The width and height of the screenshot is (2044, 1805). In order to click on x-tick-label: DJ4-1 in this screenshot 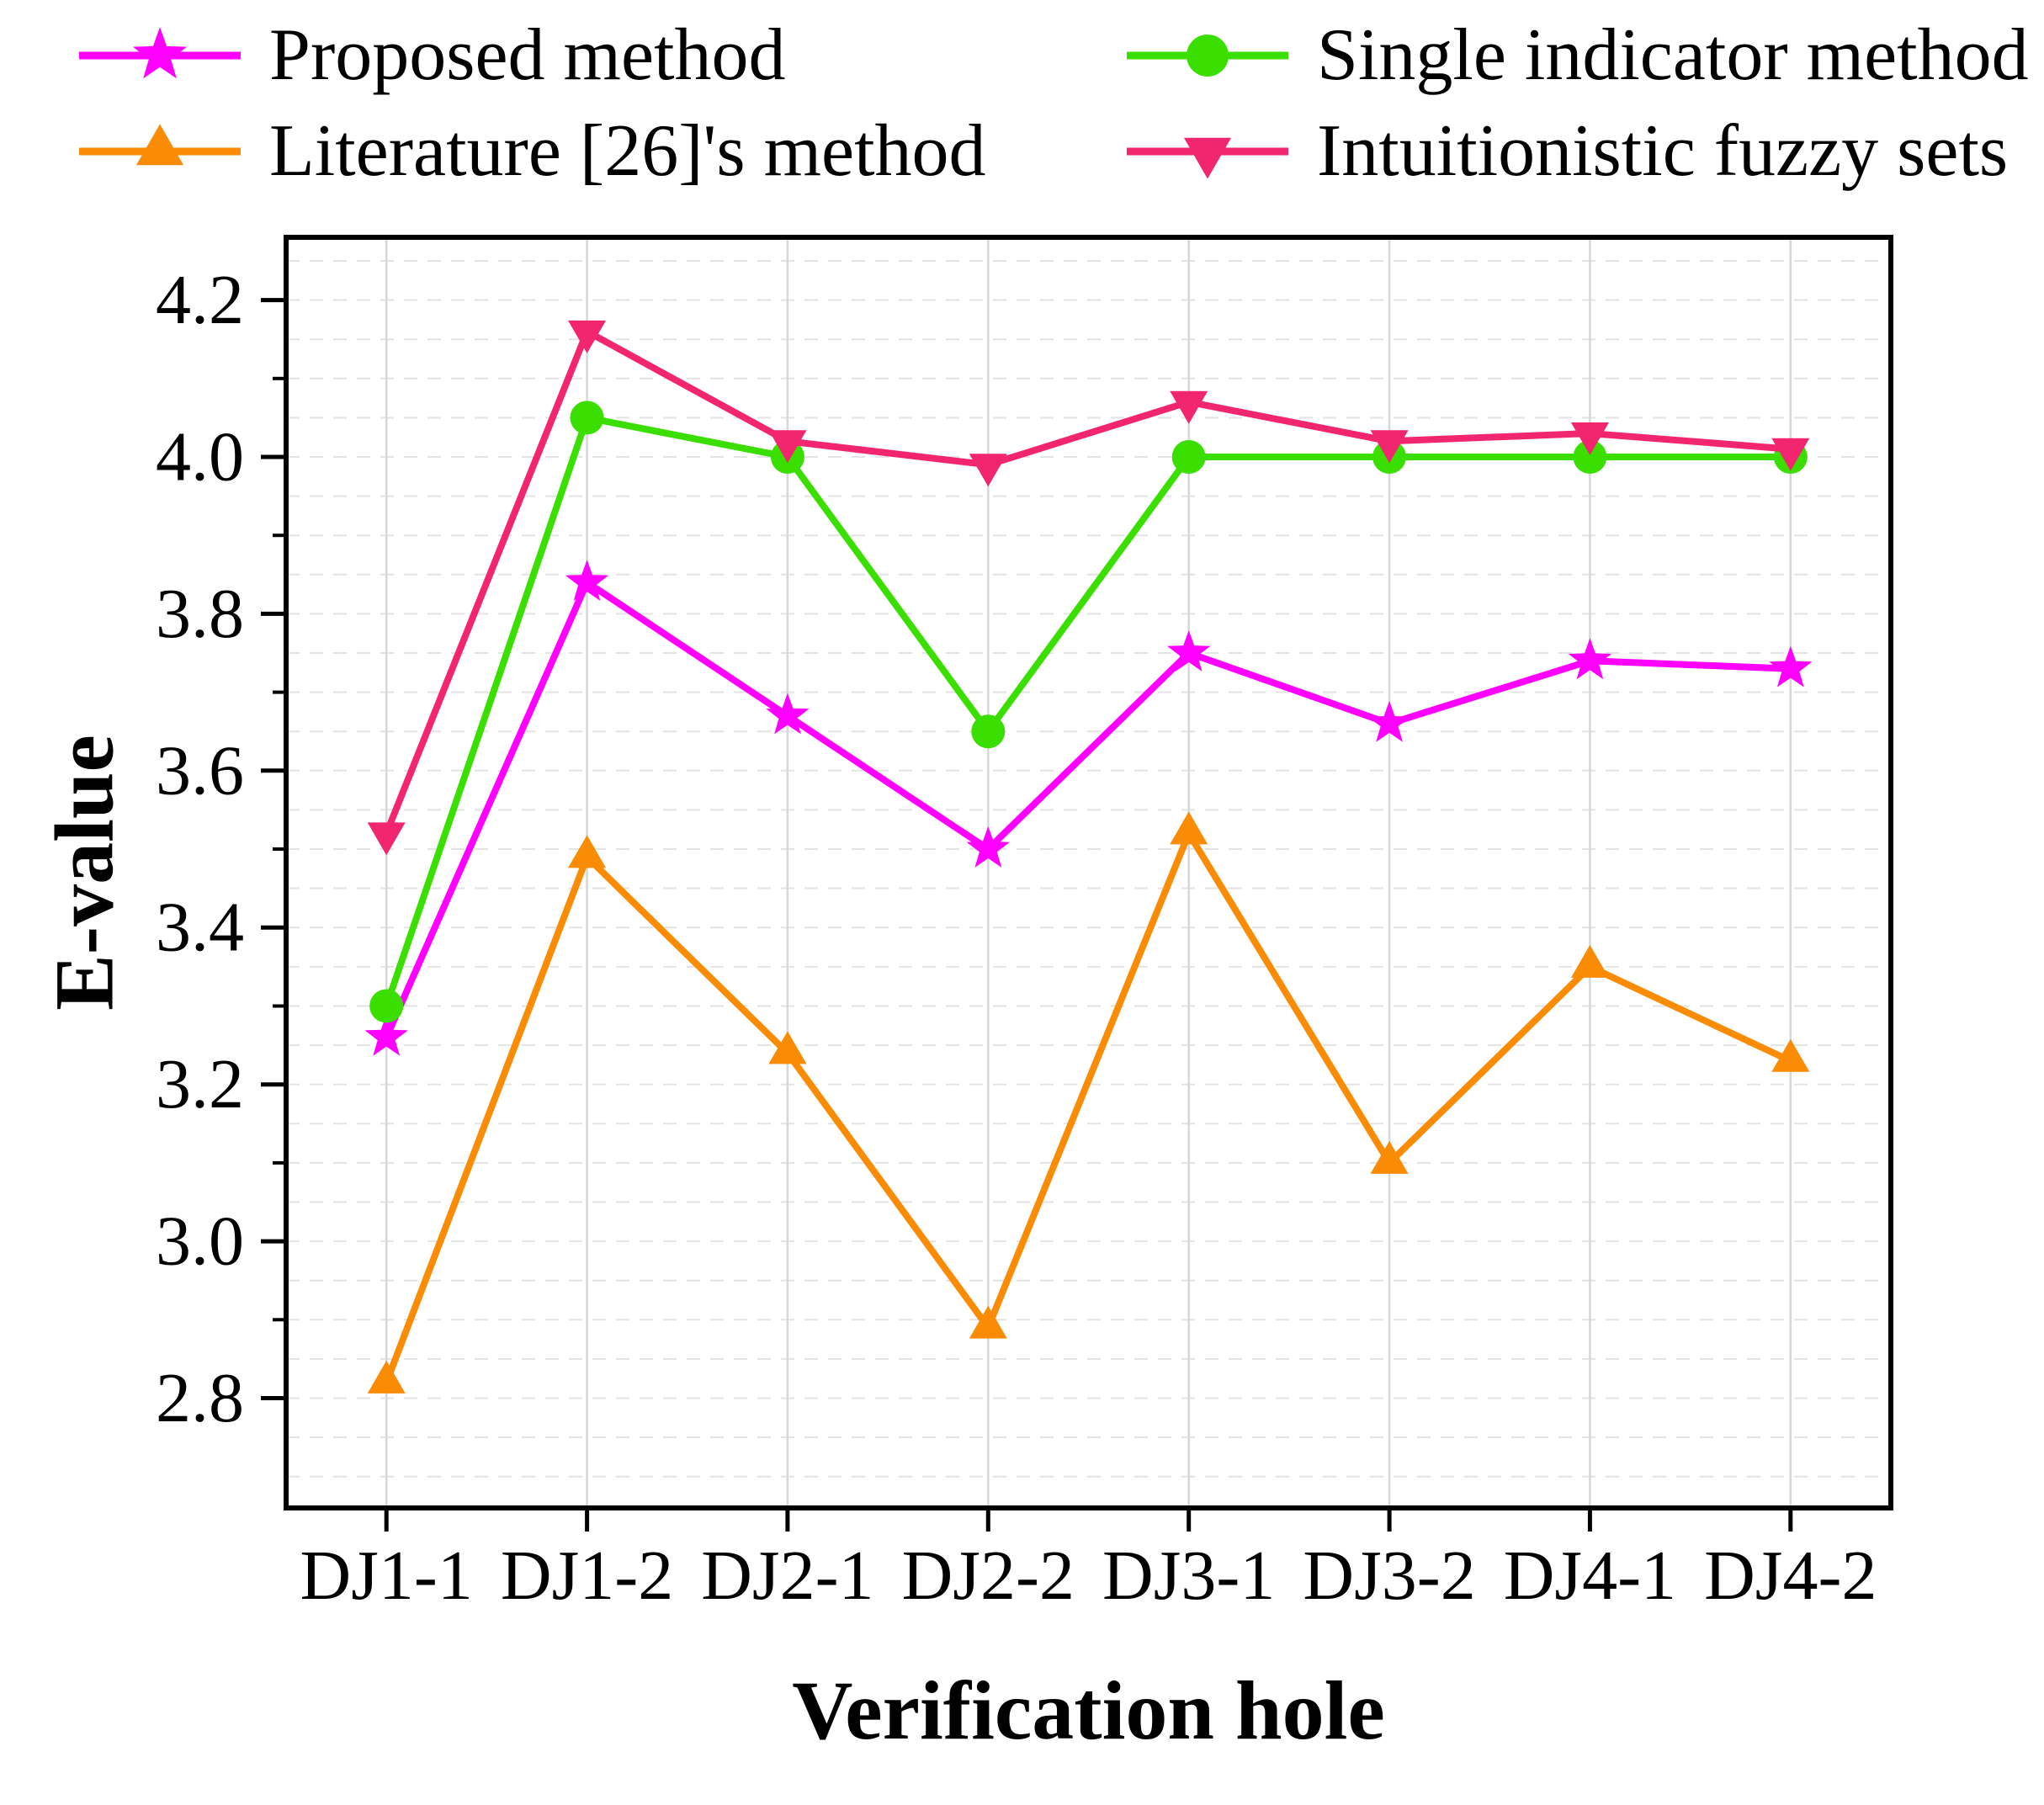, I will do `click(1590, 1576)`.